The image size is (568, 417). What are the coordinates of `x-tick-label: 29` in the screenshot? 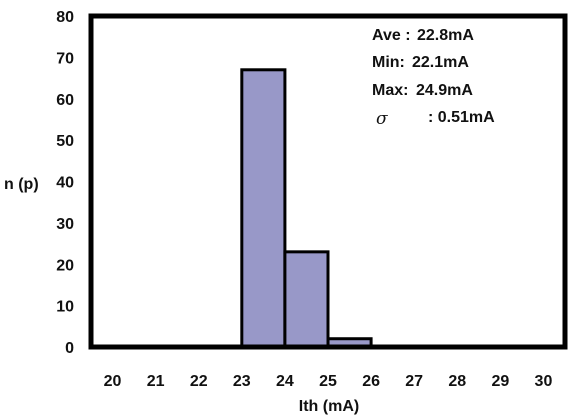 It's located at (500, 381).